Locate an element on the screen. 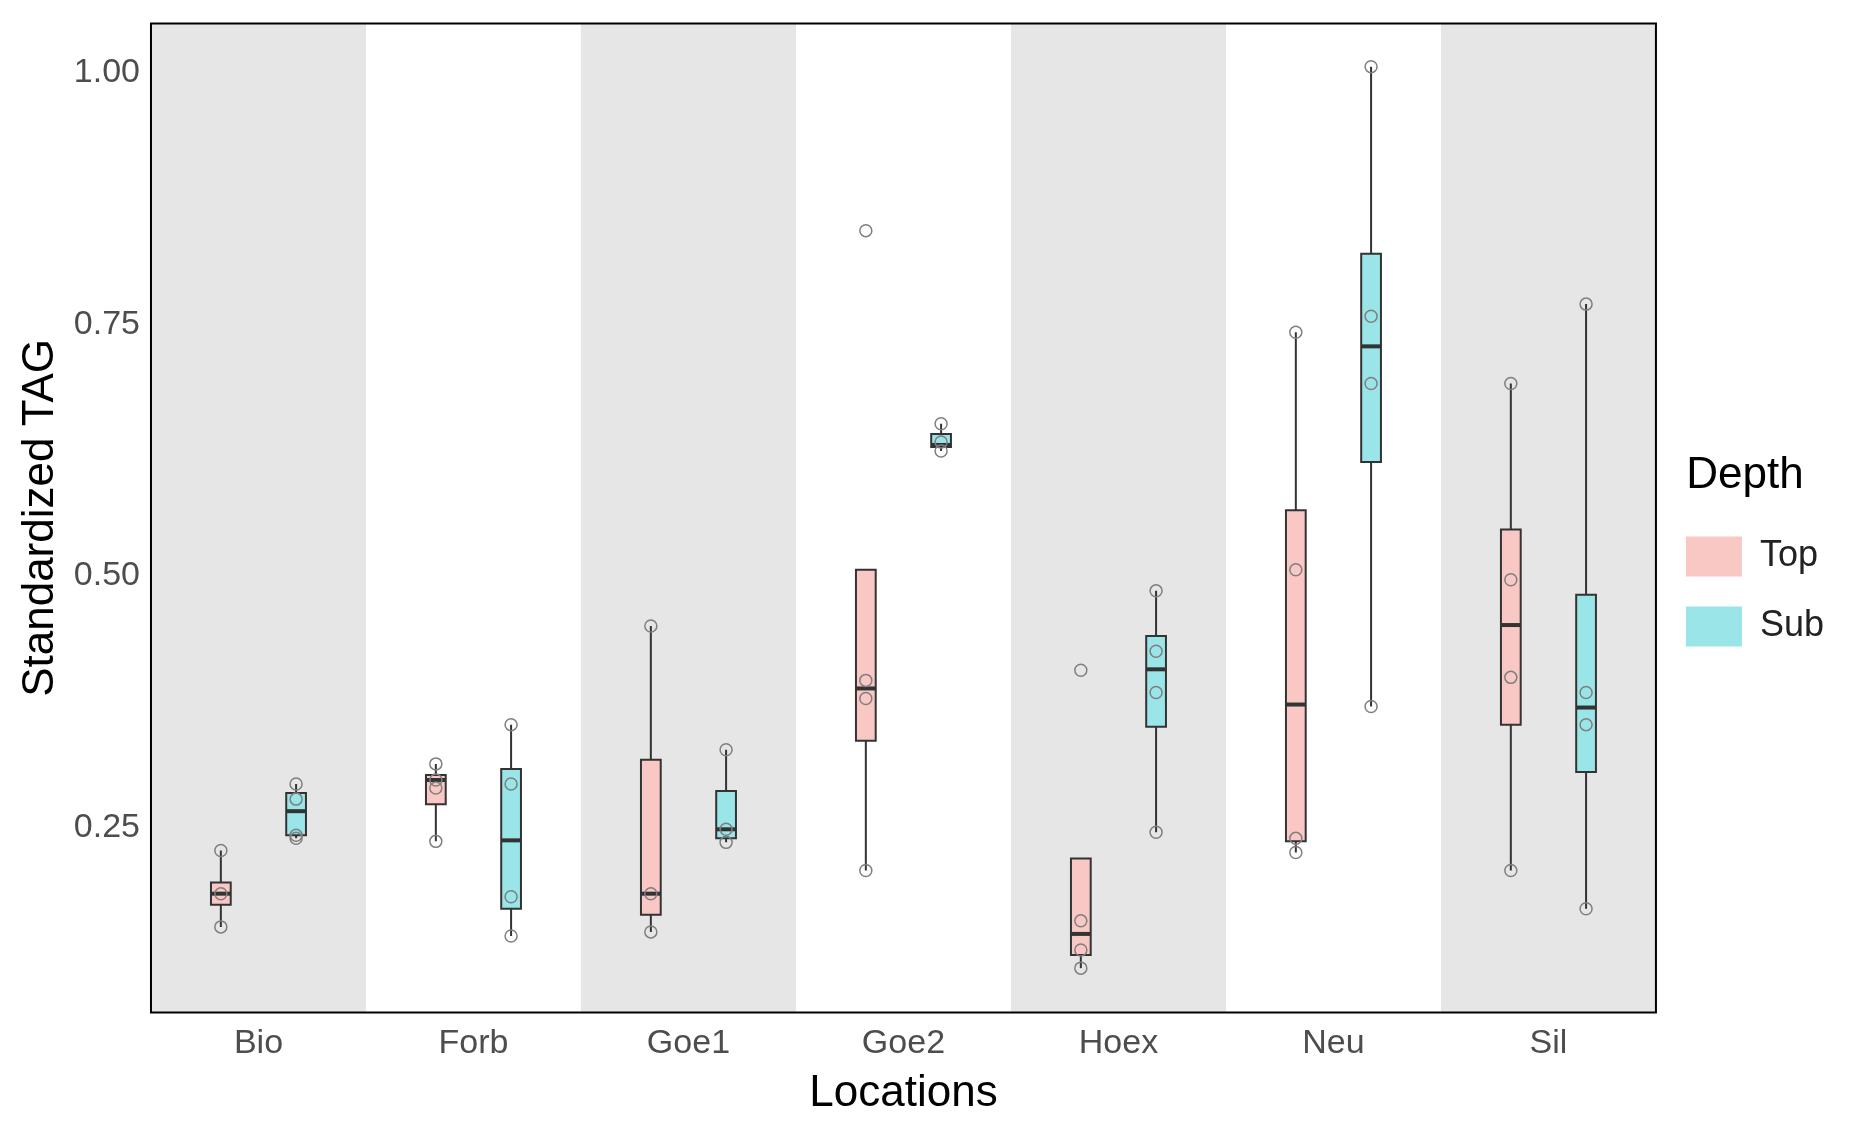 This screenshot has width=1854, height=1130. legend-label: Sub is located at coordinates (1792, 624).